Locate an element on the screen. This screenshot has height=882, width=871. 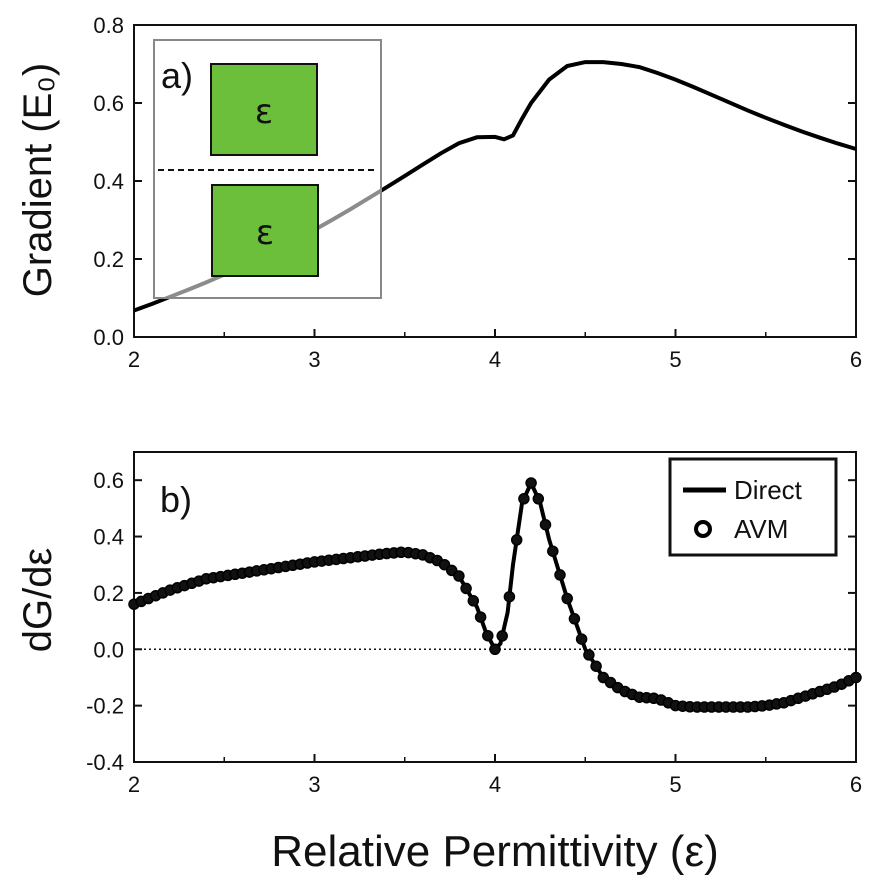
b-ytick-label: -0.2 is located at coordinates (105, 706).